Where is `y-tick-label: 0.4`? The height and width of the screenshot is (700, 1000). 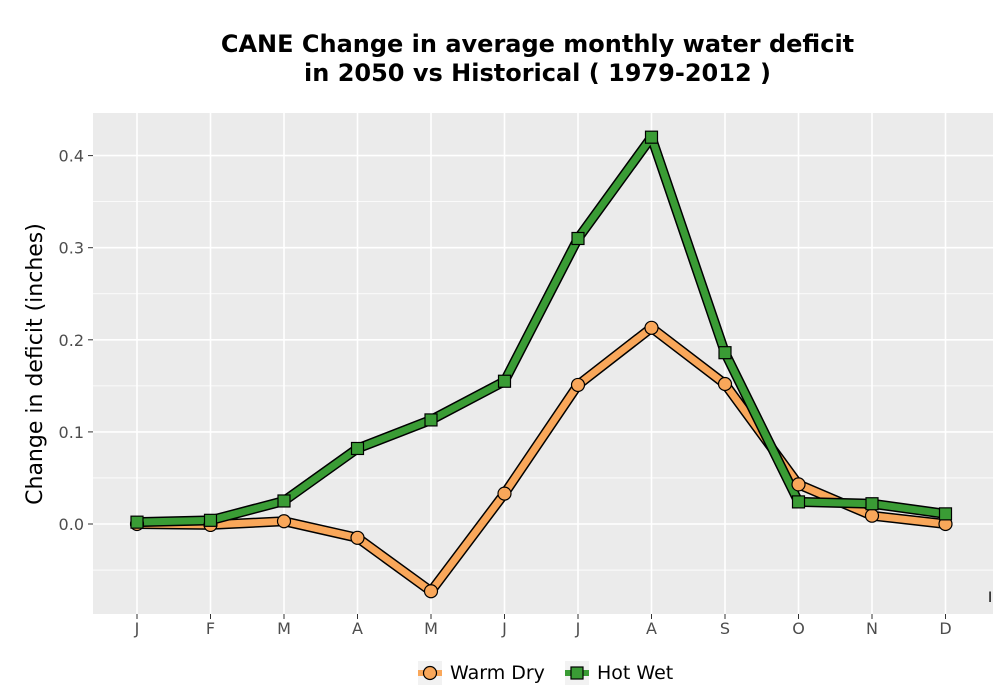
y-tick-label: 0.4 is located at coordinates (71, 156).